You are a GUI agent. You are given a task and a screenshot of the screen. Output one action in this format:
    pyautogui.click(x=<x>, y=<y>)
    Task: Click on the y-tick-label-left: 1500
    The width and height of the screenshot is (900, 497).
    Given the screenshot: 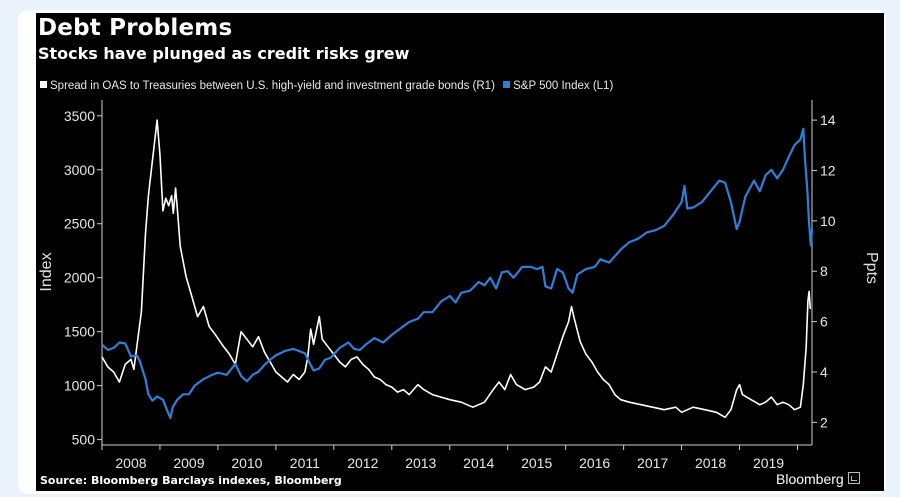 What is the action you would take?
    pyautogui.click(x=79, y=332)
    